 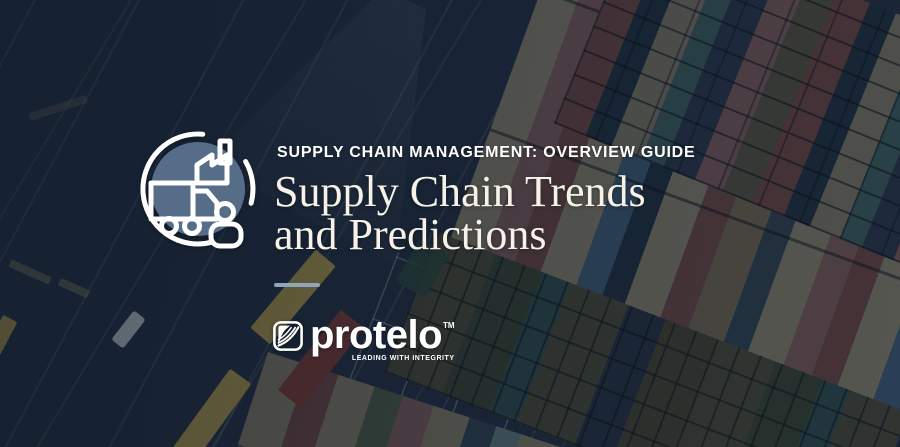 I want to click on accent-divider, so click(x=297, y=285).